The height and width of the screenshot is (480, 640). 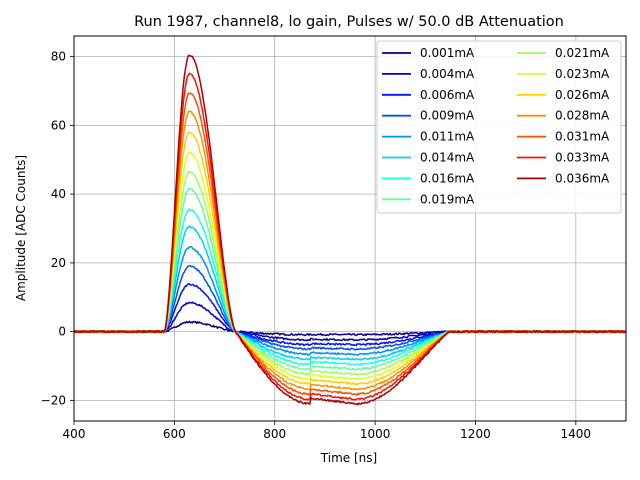 What do you see at coordinates (21, 228) in the screenshot?
I see `y-axis-title: Amplitude [ADC Counts]` at bounding box center [21, 228].